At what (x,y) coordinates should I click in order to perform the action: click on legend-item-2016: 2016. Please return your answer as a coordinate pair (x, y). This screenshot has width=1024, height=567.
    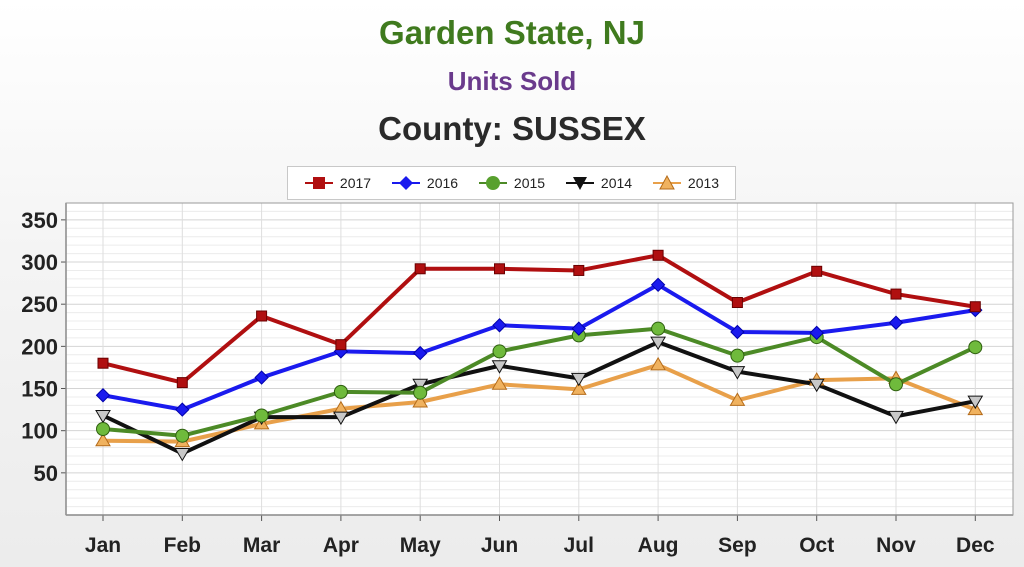
    Looking at the image, I should click on (424, 183).